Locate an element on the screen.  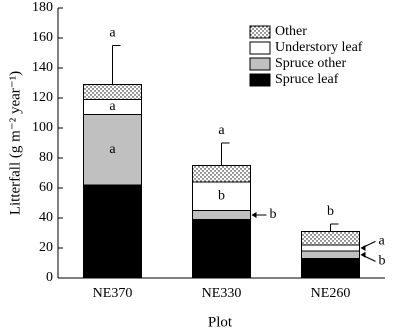
y-axis-label: Litterfall (g m⁻² year⁻¹) is located at coordinates (15, 143).